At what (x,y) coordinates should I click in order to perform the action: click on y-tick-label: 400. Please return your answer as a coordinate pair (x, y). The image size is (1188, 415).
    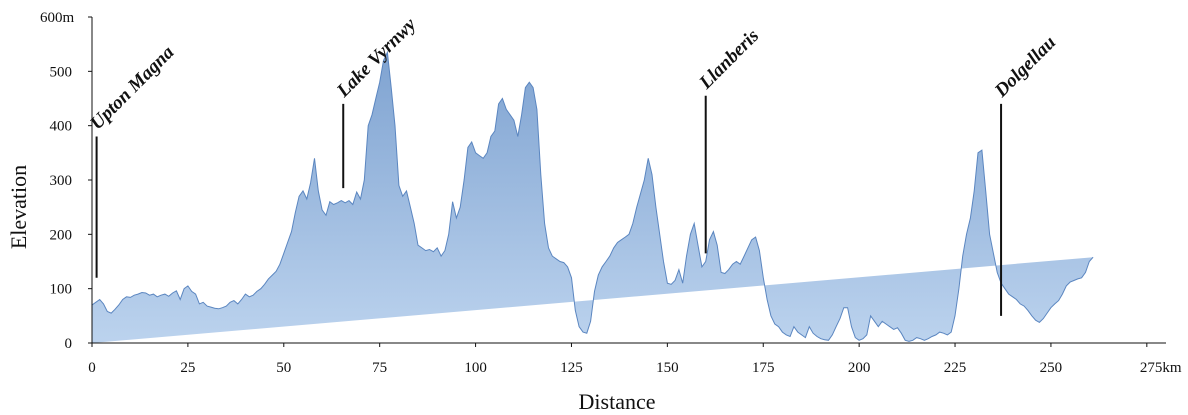
    Looking at the image, I should click on (61, 127).